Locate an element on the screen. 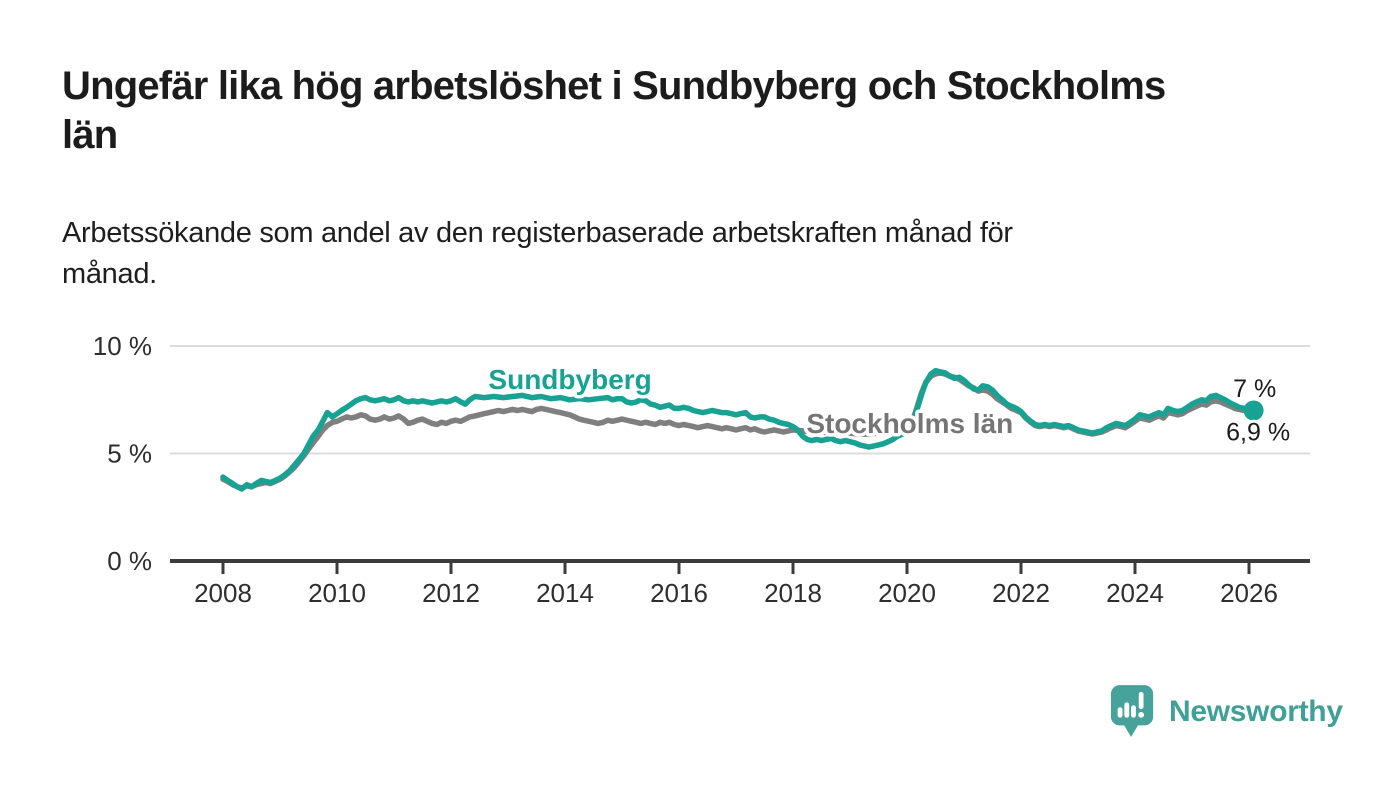  newsworthy-wordmark: Newsworthy is located at coordinates (1256, 711).